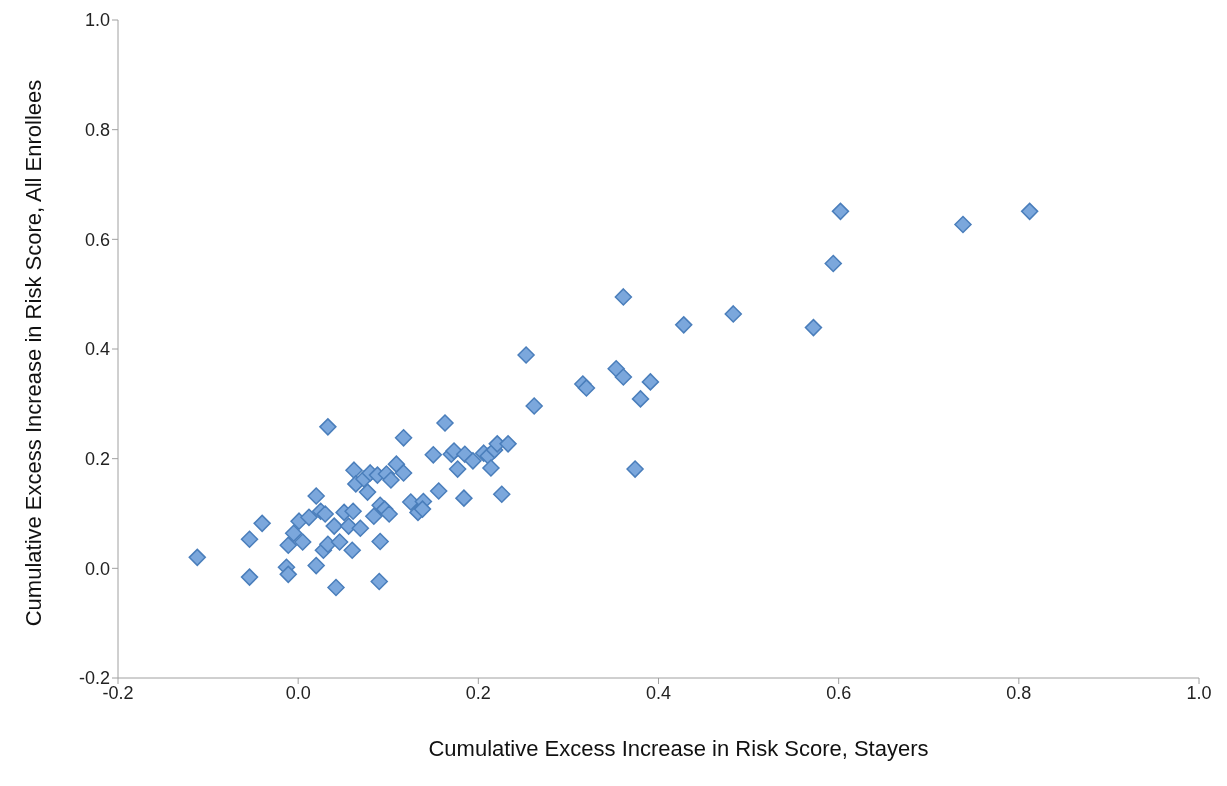 This screenshot has width=1227, height=786. I want to click on x-tick-label: 0.2, so click(478, 692).